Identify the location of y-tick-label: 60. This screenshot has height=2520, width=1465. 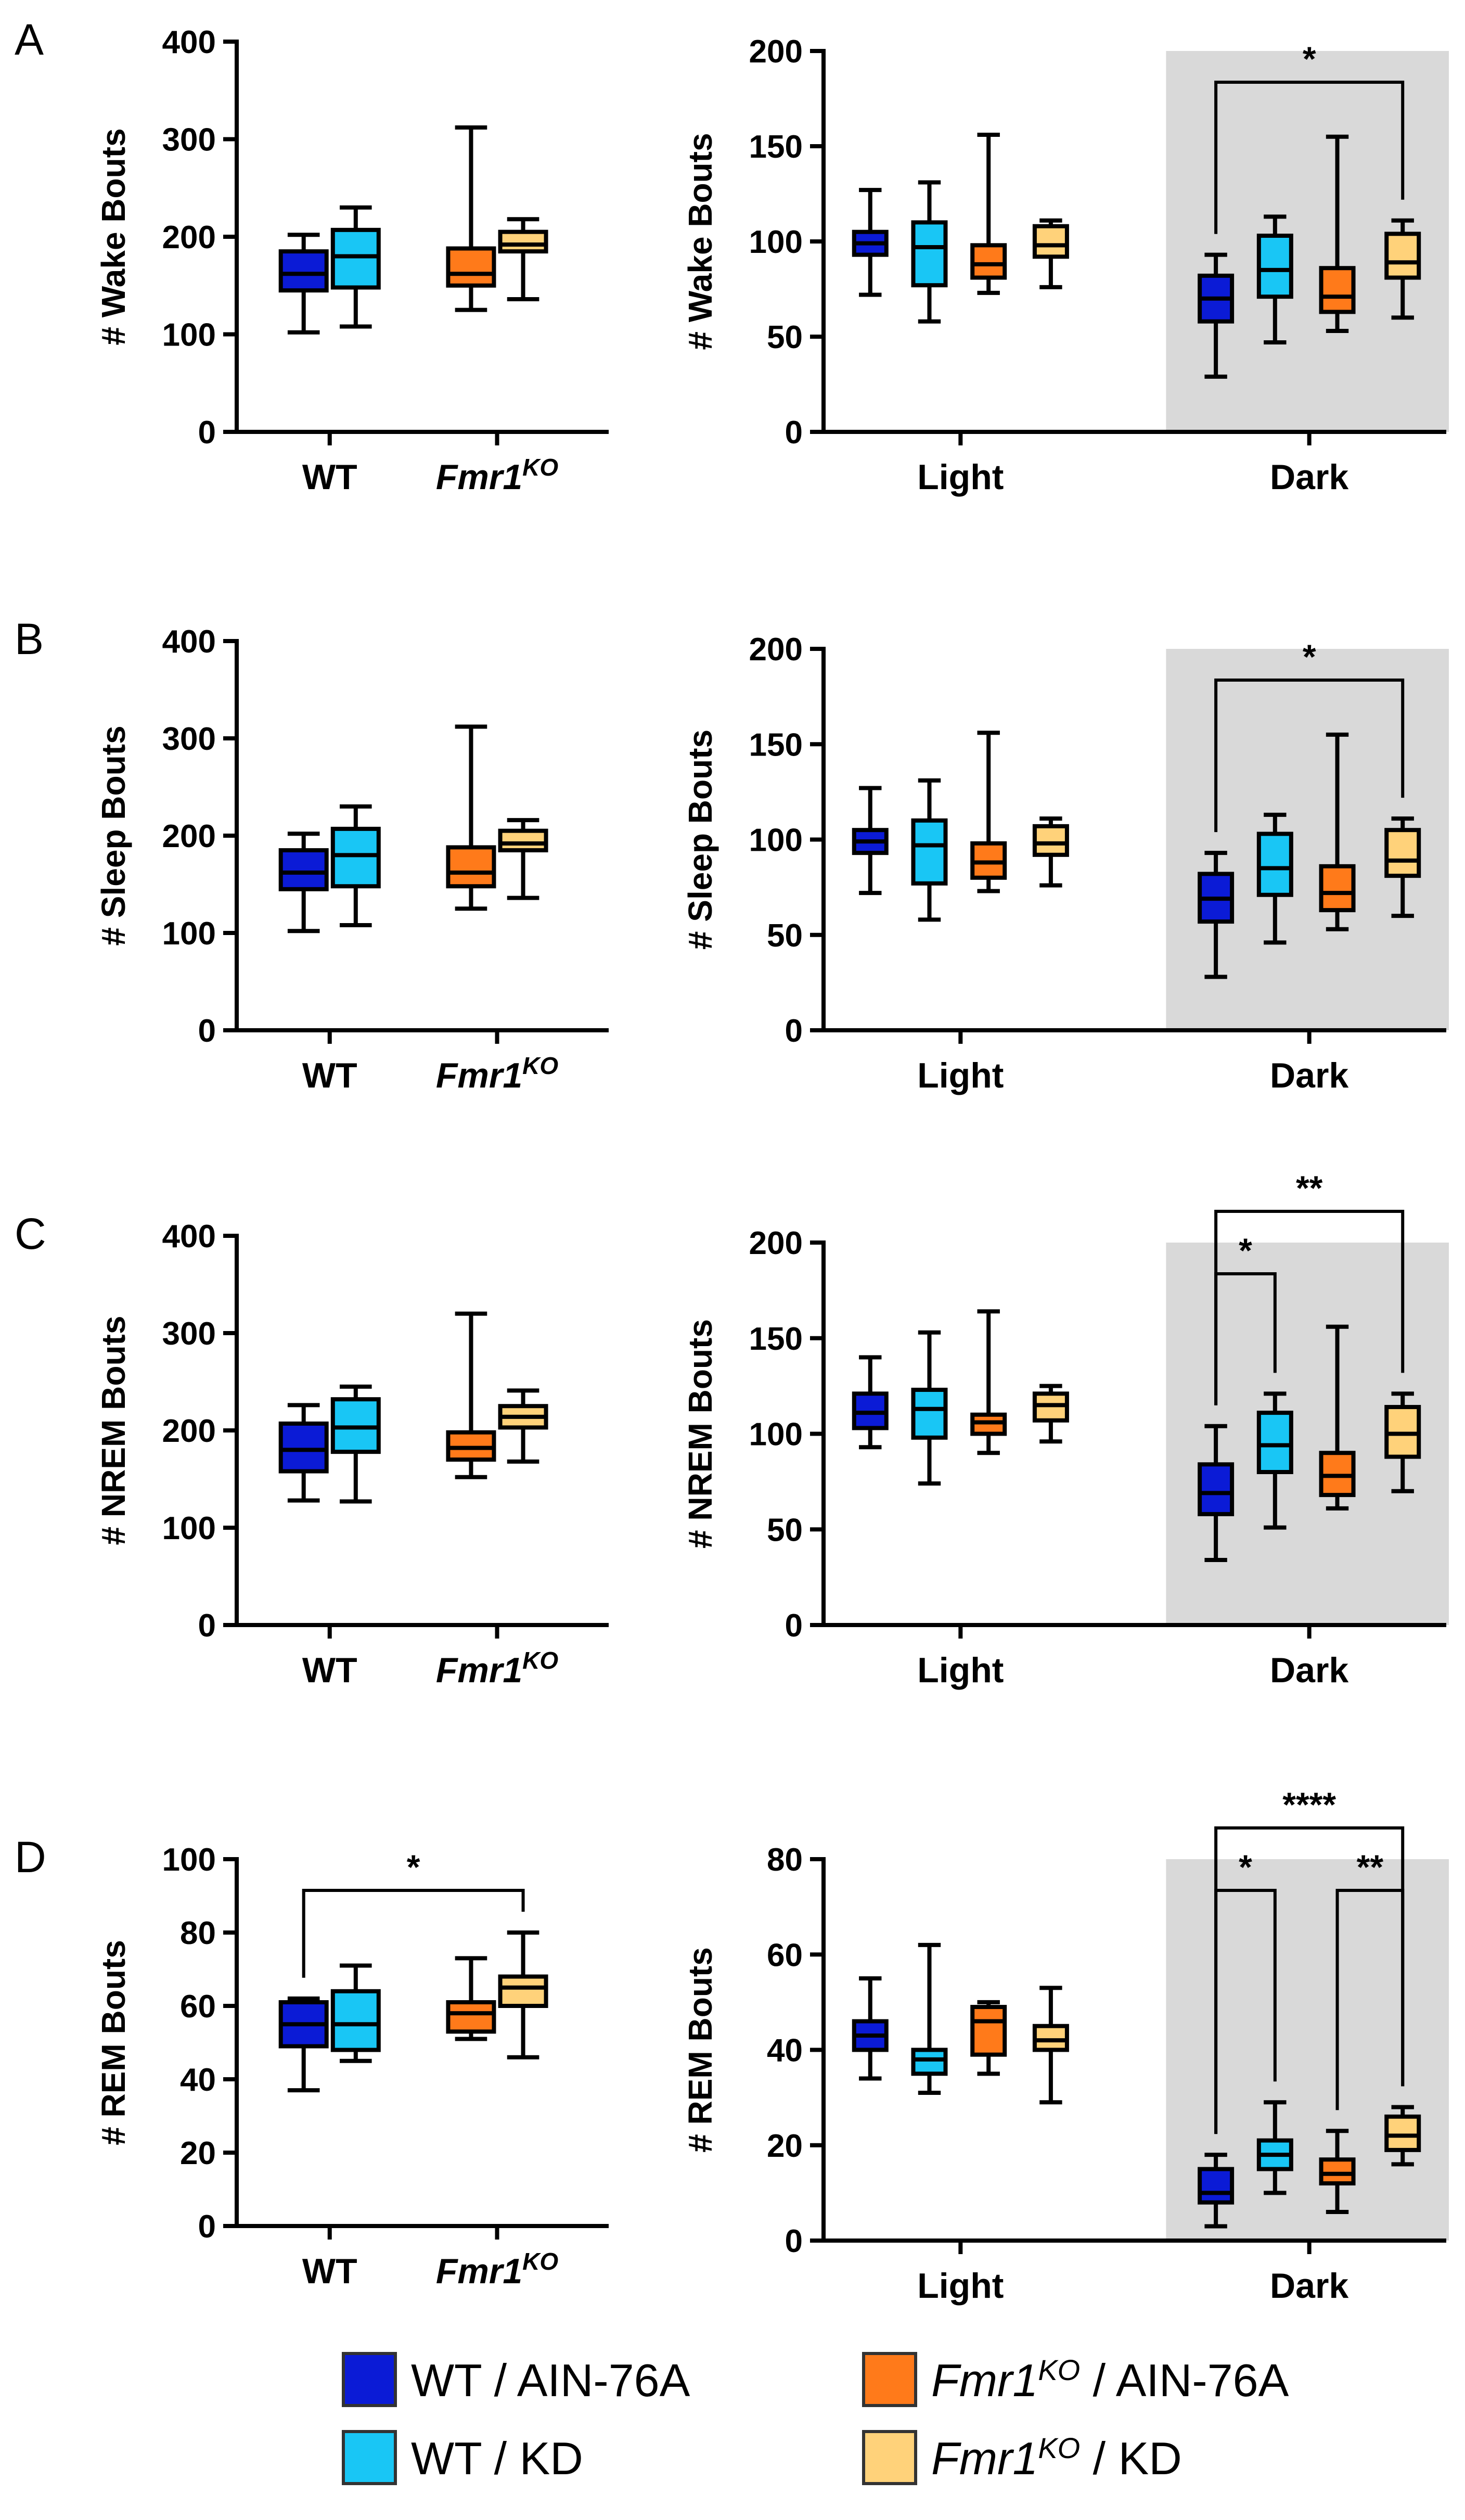
(198, 2007).